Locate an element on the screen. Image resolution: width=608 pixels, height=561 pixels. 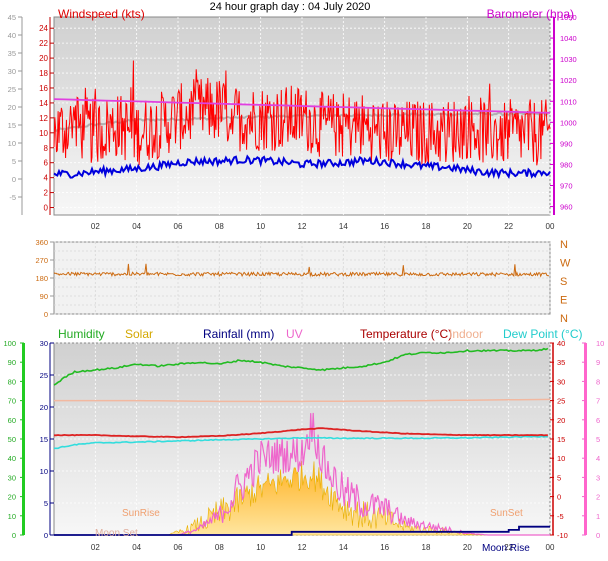
uv-y-tick-label: 10 is located at coordinates (600, 343).